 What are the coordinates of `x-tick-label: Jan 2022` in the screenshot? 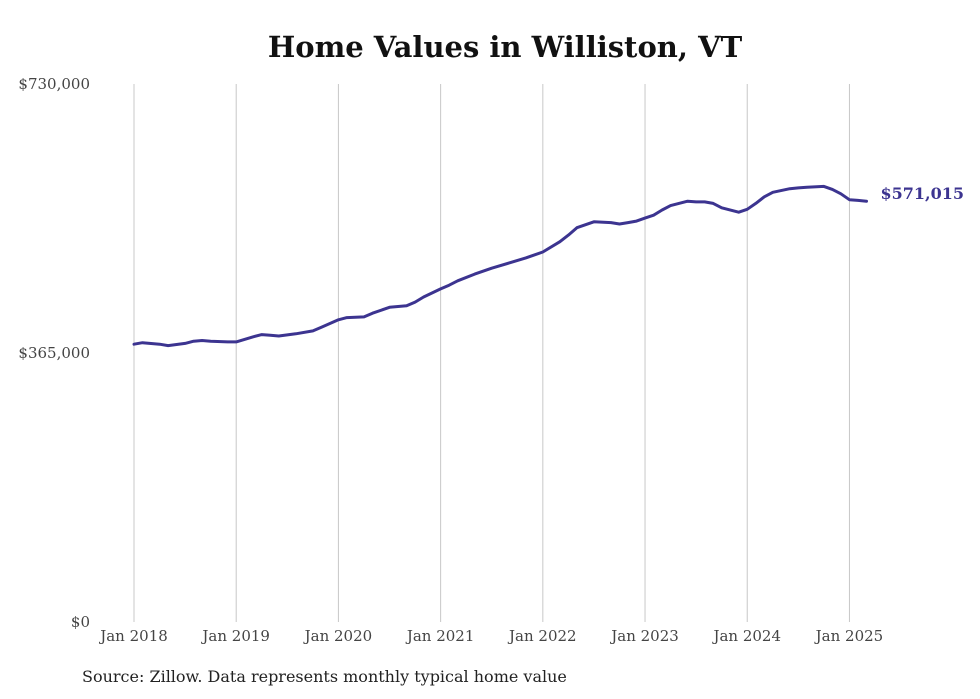 It's located at (542, 636).